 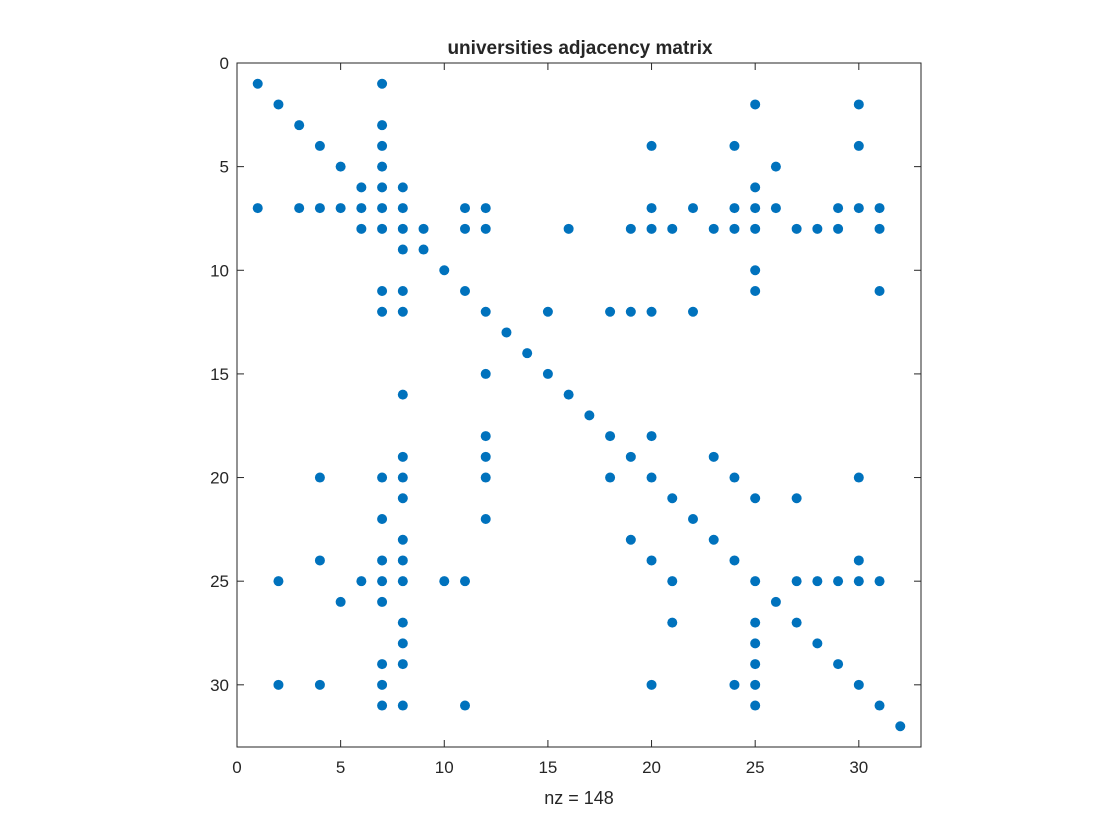 What do you see at coordinates (651, 767) in the screenshot?
I see `x-tick-label: 20` at bounding box center [651, 767].